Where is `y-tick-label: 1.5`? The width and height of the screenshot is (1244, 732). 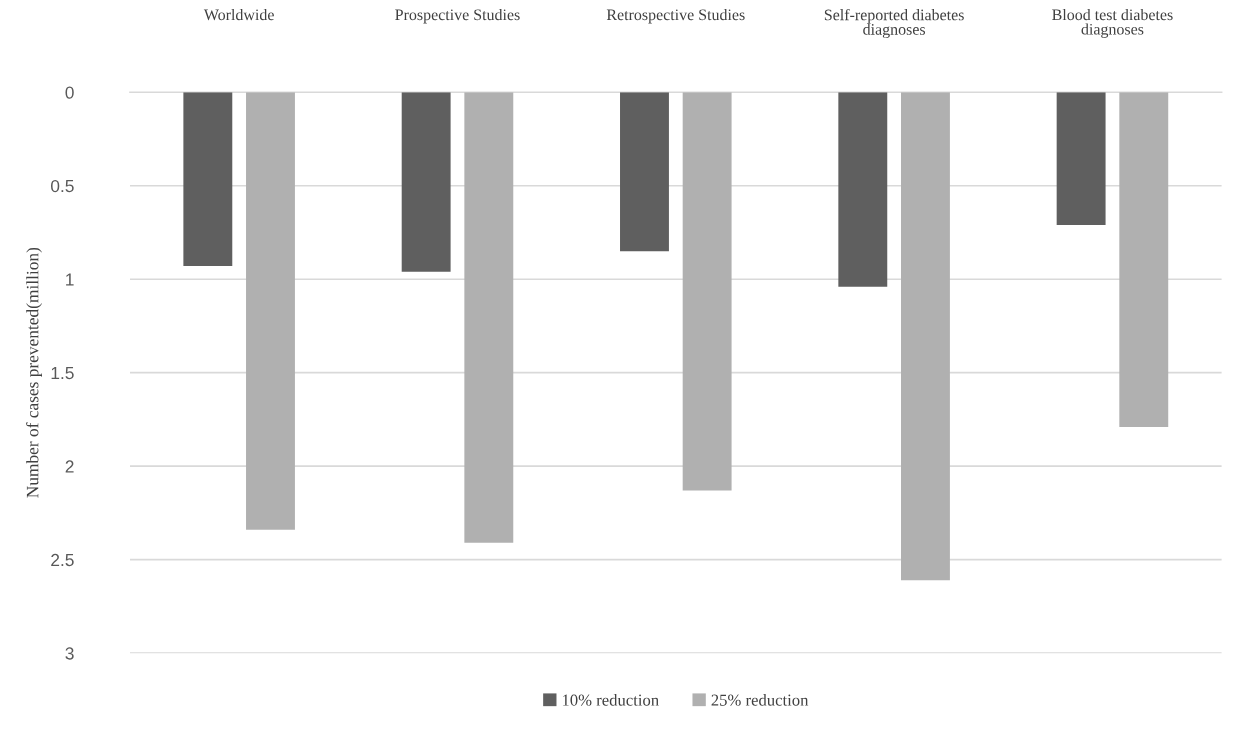
y-tick-label: 1.5 is located at coordinates (62, 373).